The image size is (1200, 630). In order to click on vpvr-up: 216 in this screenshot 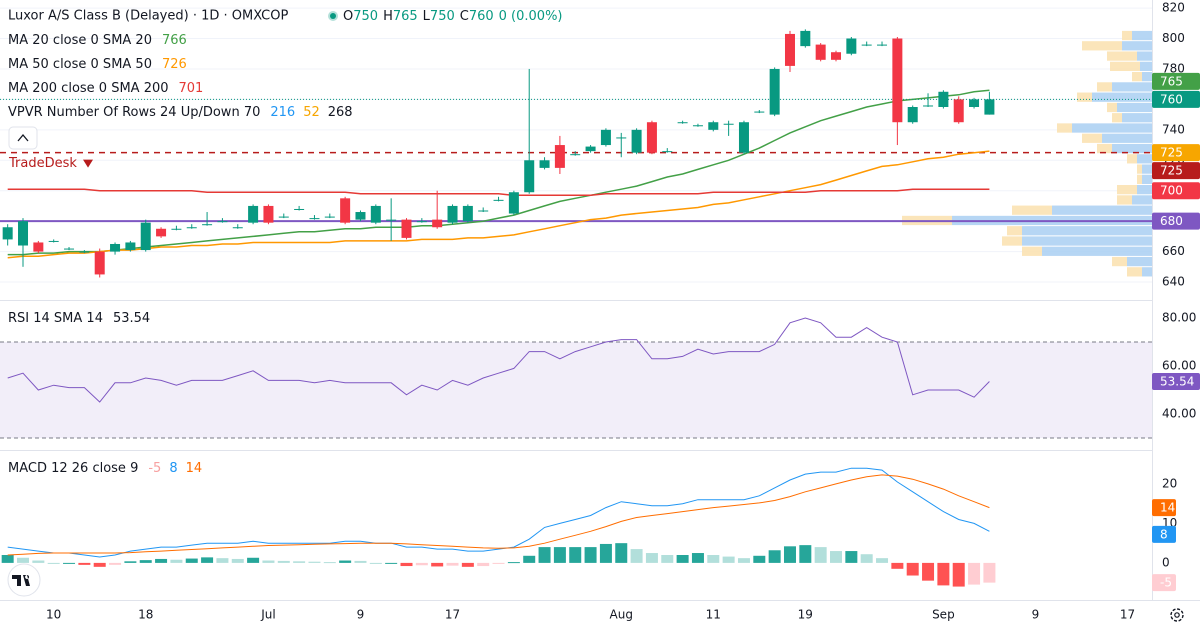, I will do `click(282, 112)`.